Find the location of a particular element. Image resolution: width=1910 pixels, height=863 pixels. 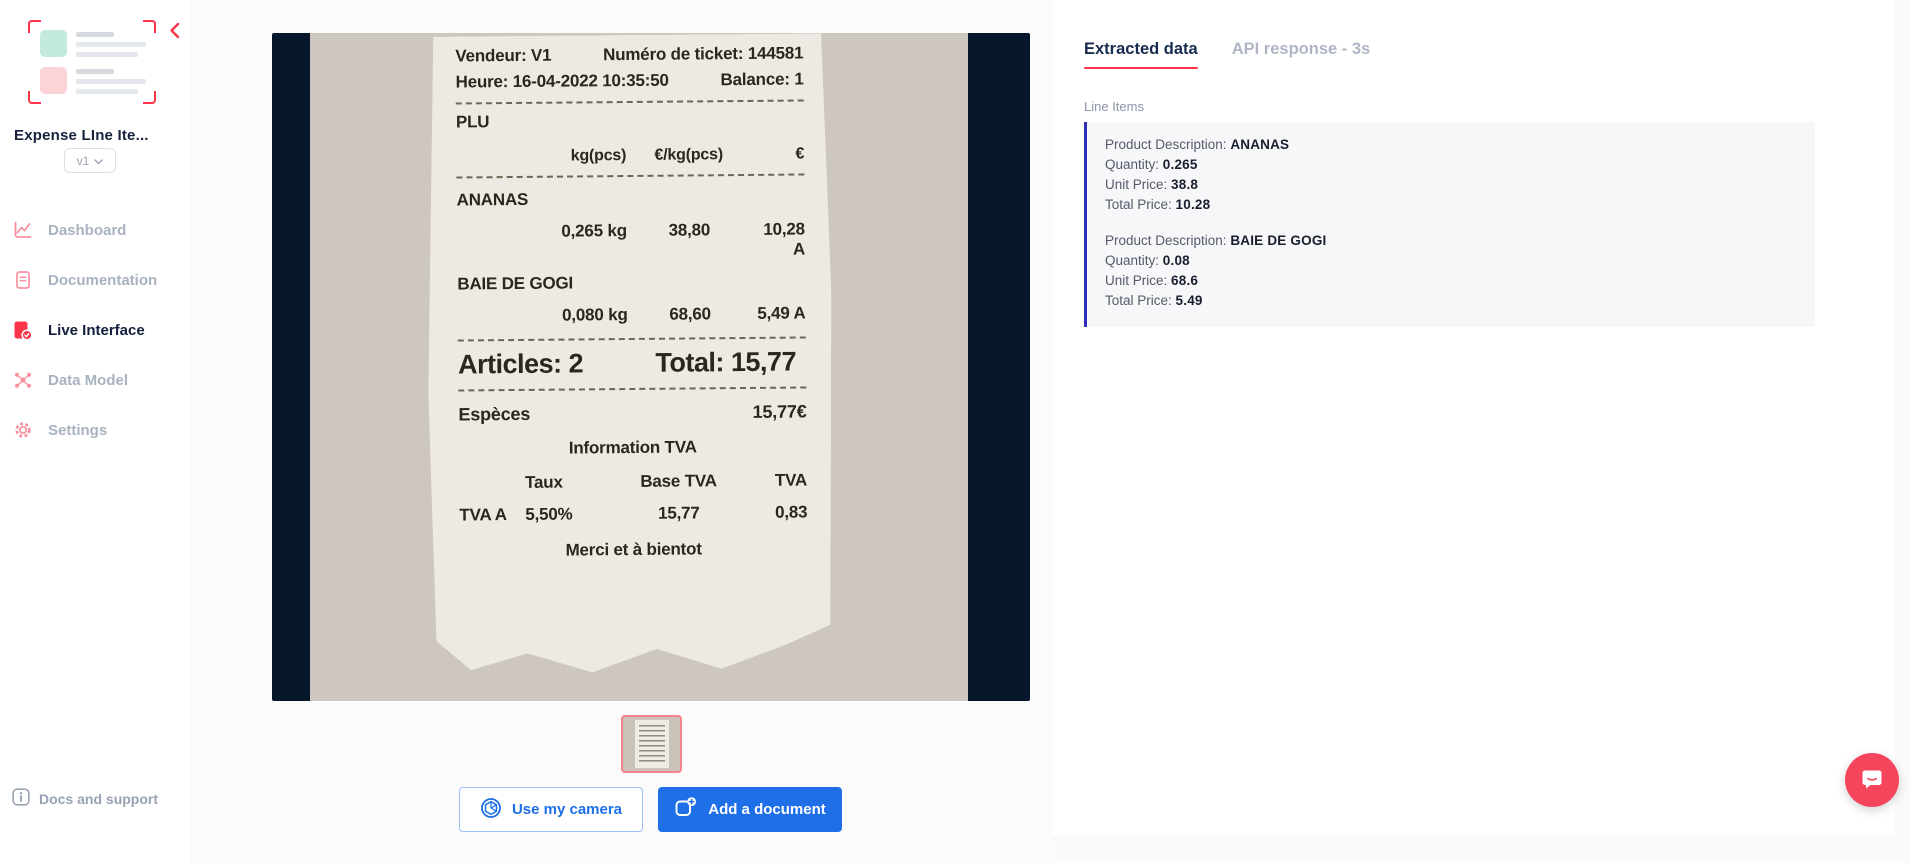

chevron-left-icon is located at coordinates (174, 32).